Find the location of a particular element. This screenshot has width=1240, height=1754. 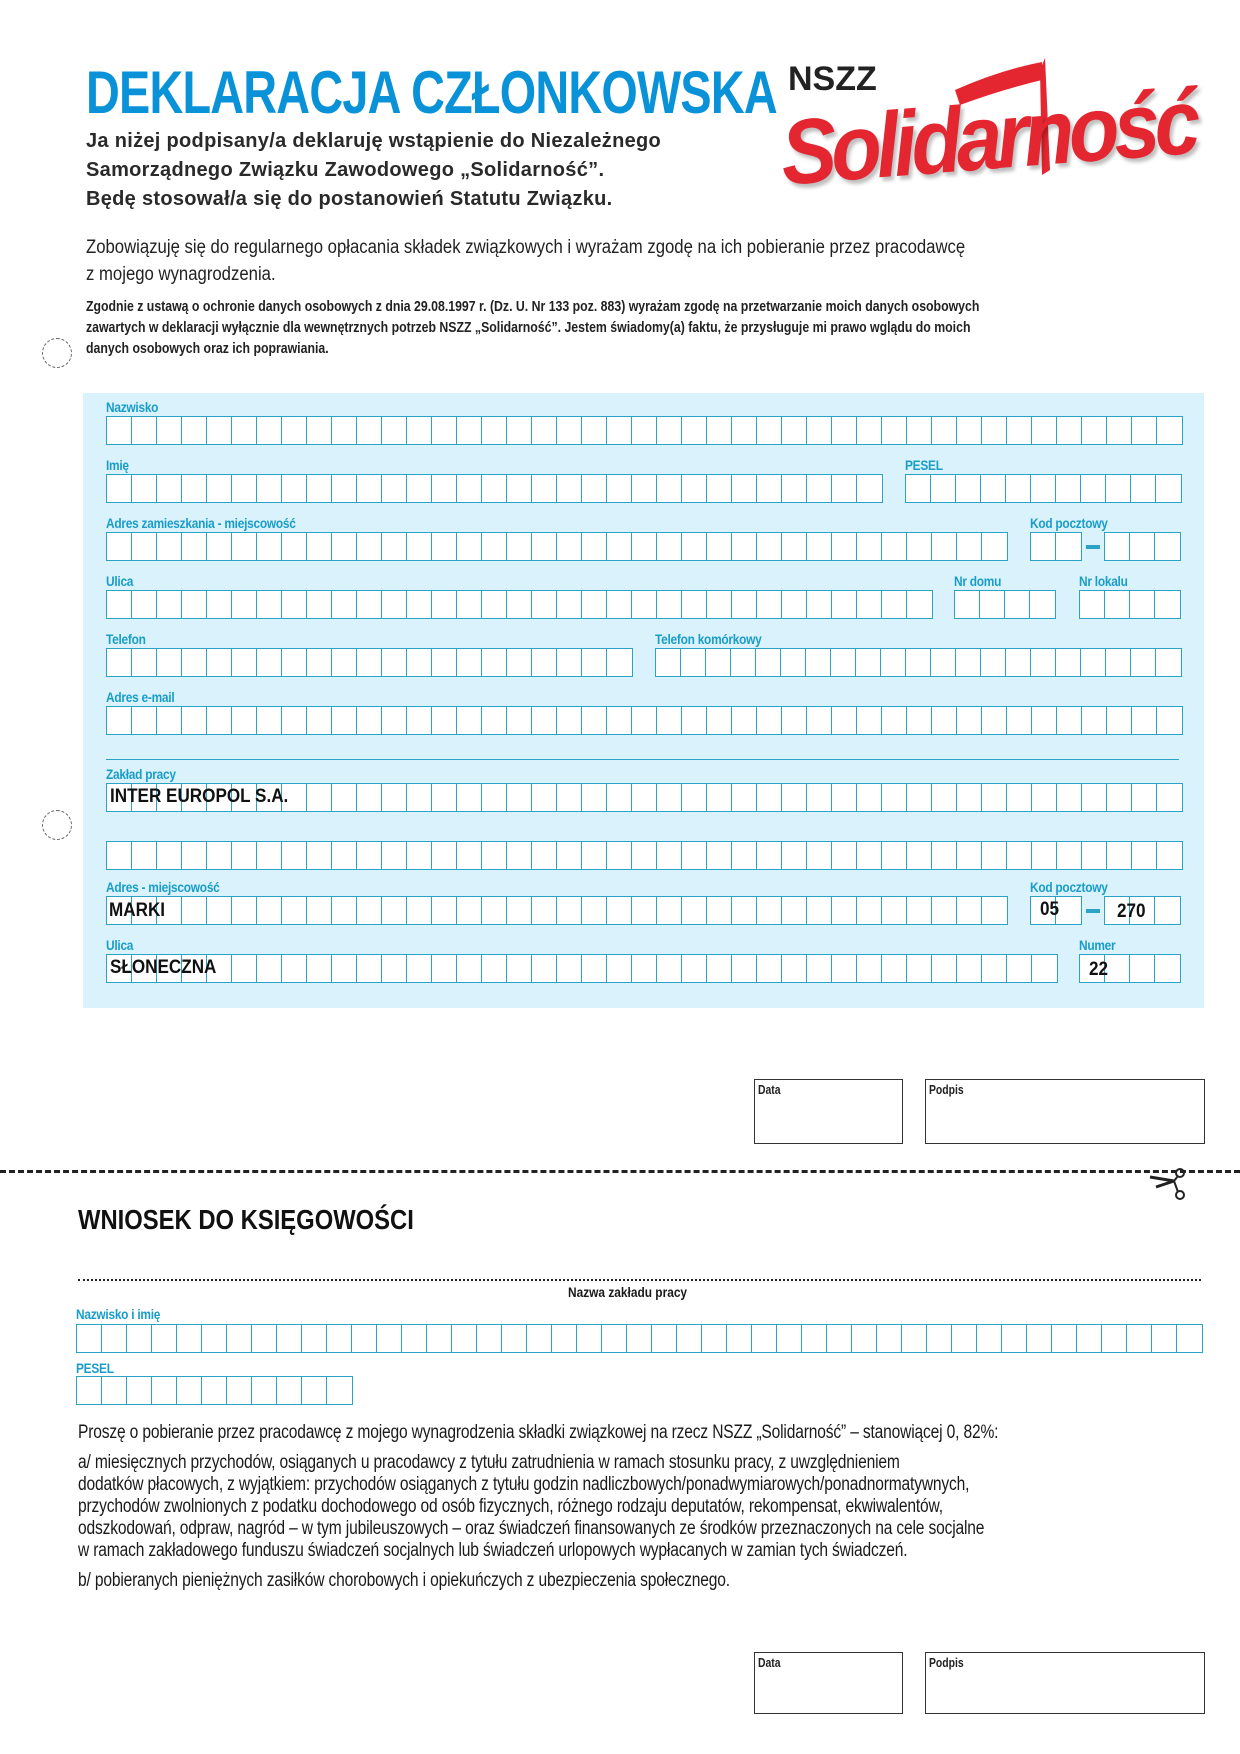

home-postcode-a-input is located at coordinates (1056, 546).